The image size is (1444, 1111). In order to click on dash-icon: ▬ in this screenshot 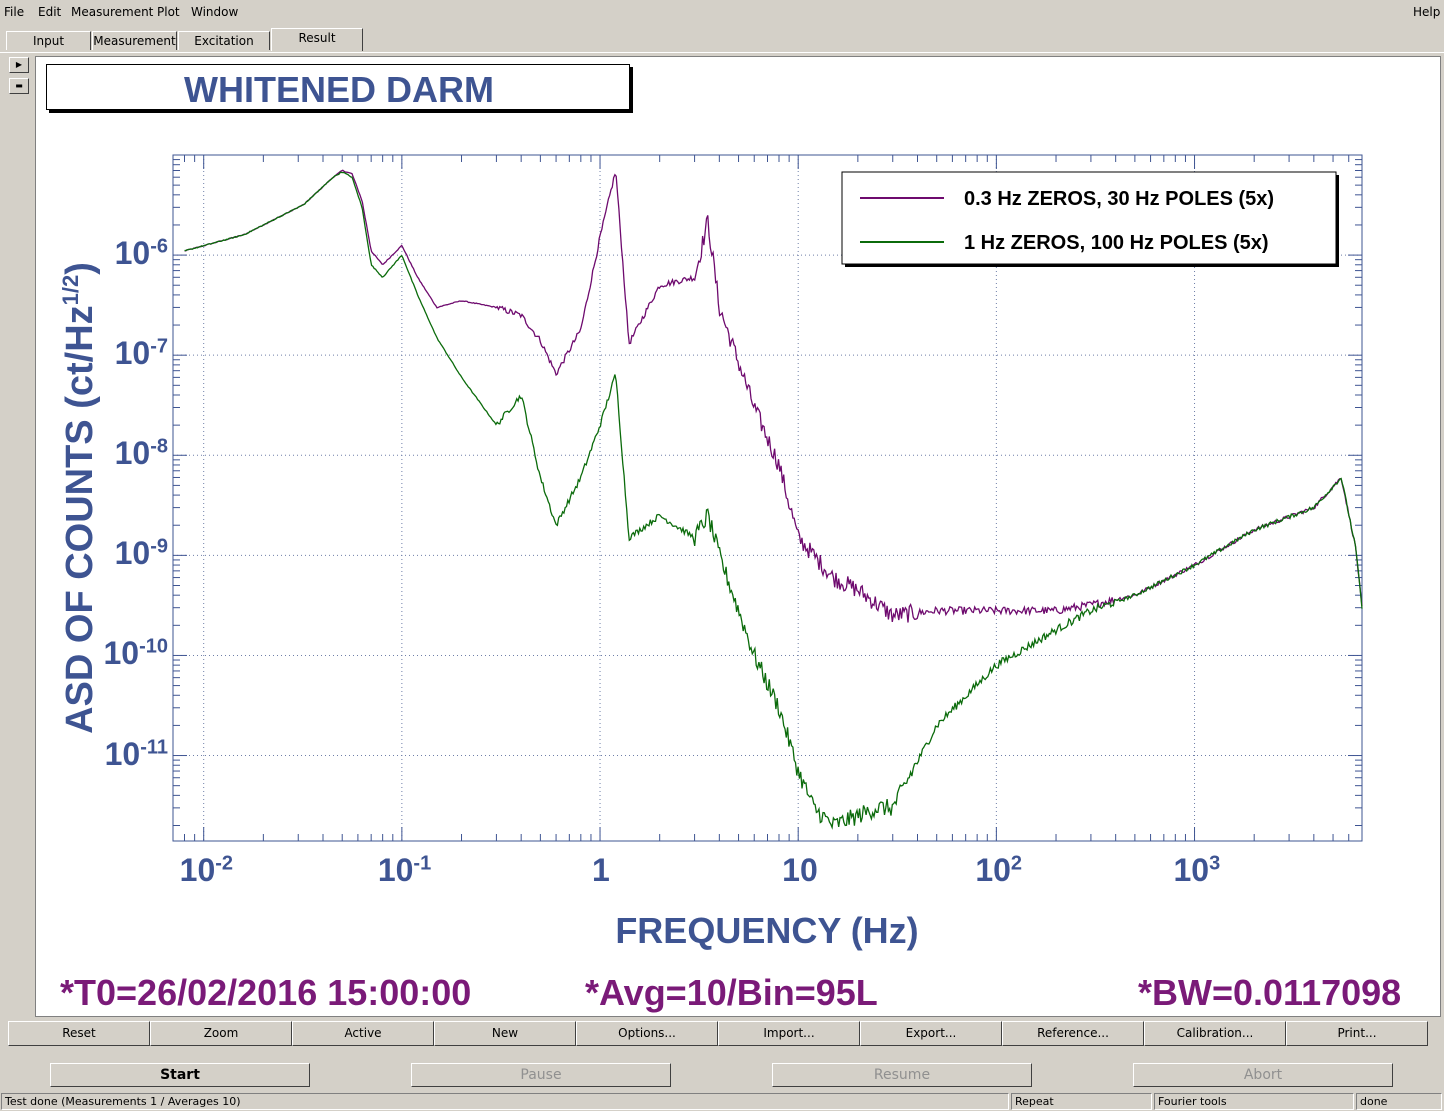, I will do `click(19, 85)`.